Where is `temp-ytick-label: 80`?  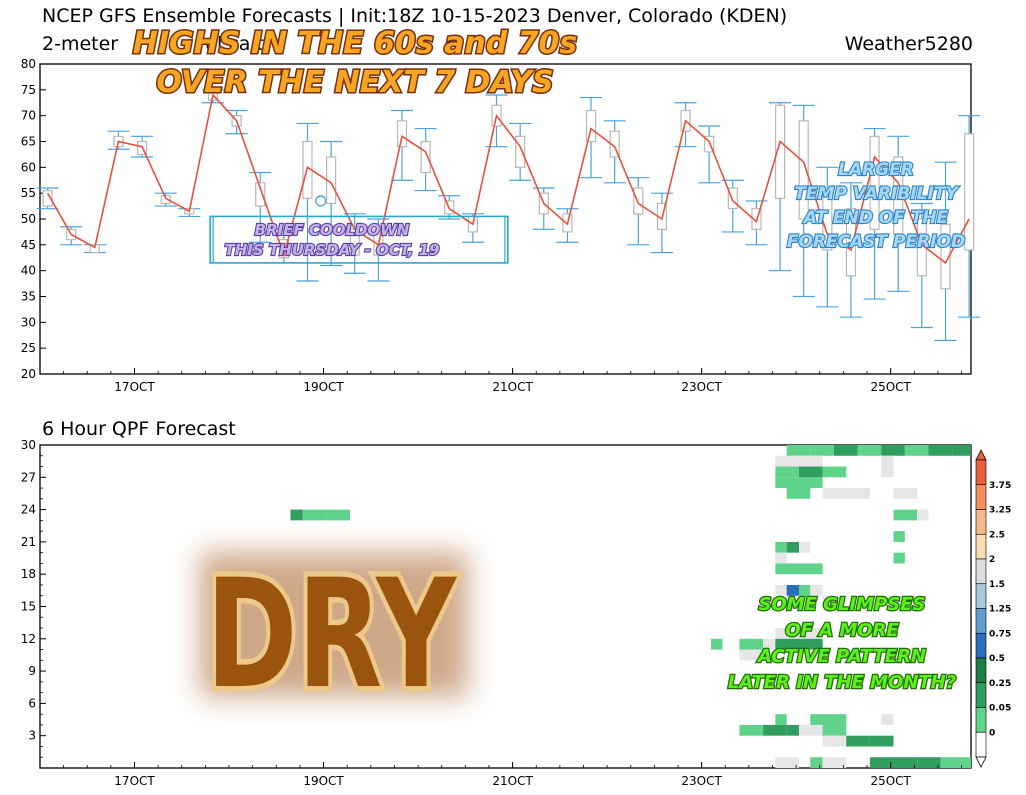
temp-ytick-label: 80 is located at coordinates (28, 64).